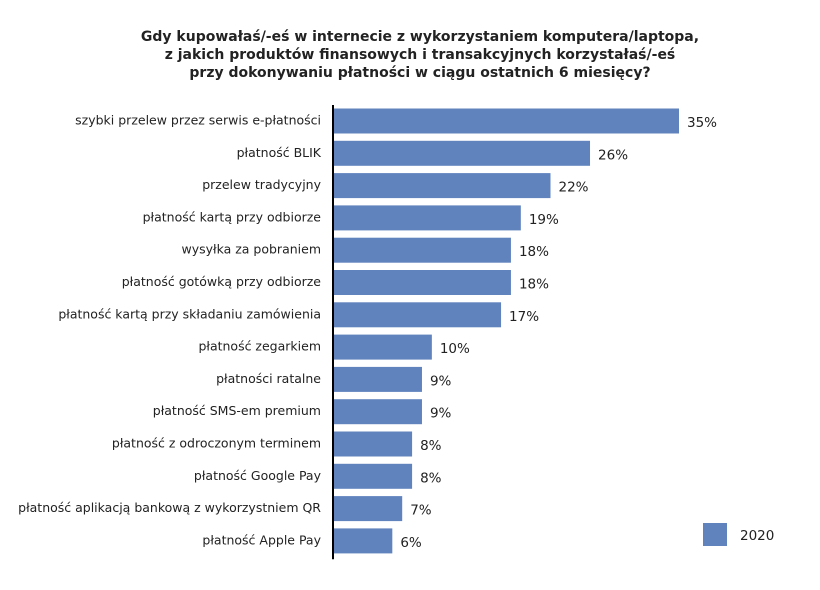 The height and width of the screenshot is (590, 820). What do you see at coordinates (258, 475) in the screenshot?
I see `y-tick-label: płatność Google Pay` at bounding box center [258, 475].